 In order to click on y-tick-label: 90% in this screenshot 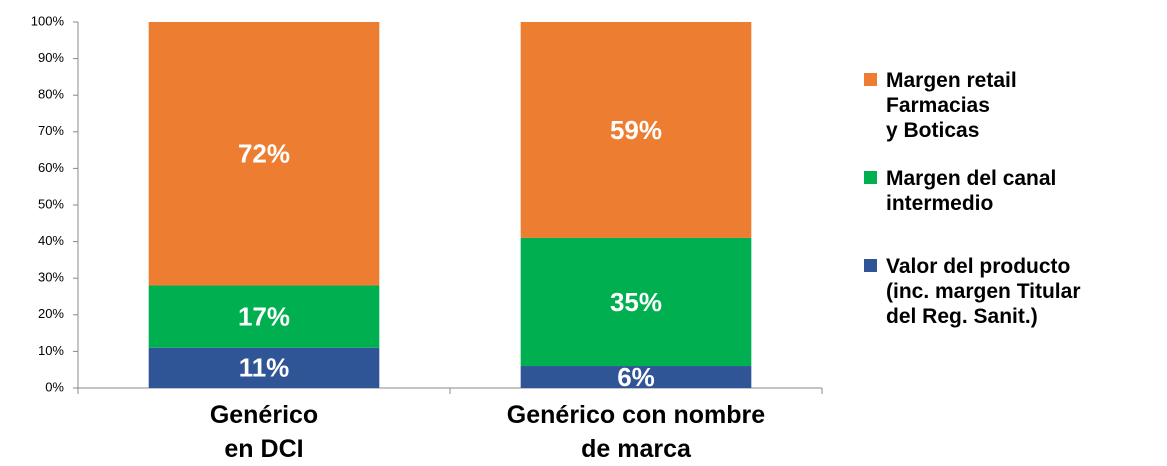, I will do `click(51, 57)`.